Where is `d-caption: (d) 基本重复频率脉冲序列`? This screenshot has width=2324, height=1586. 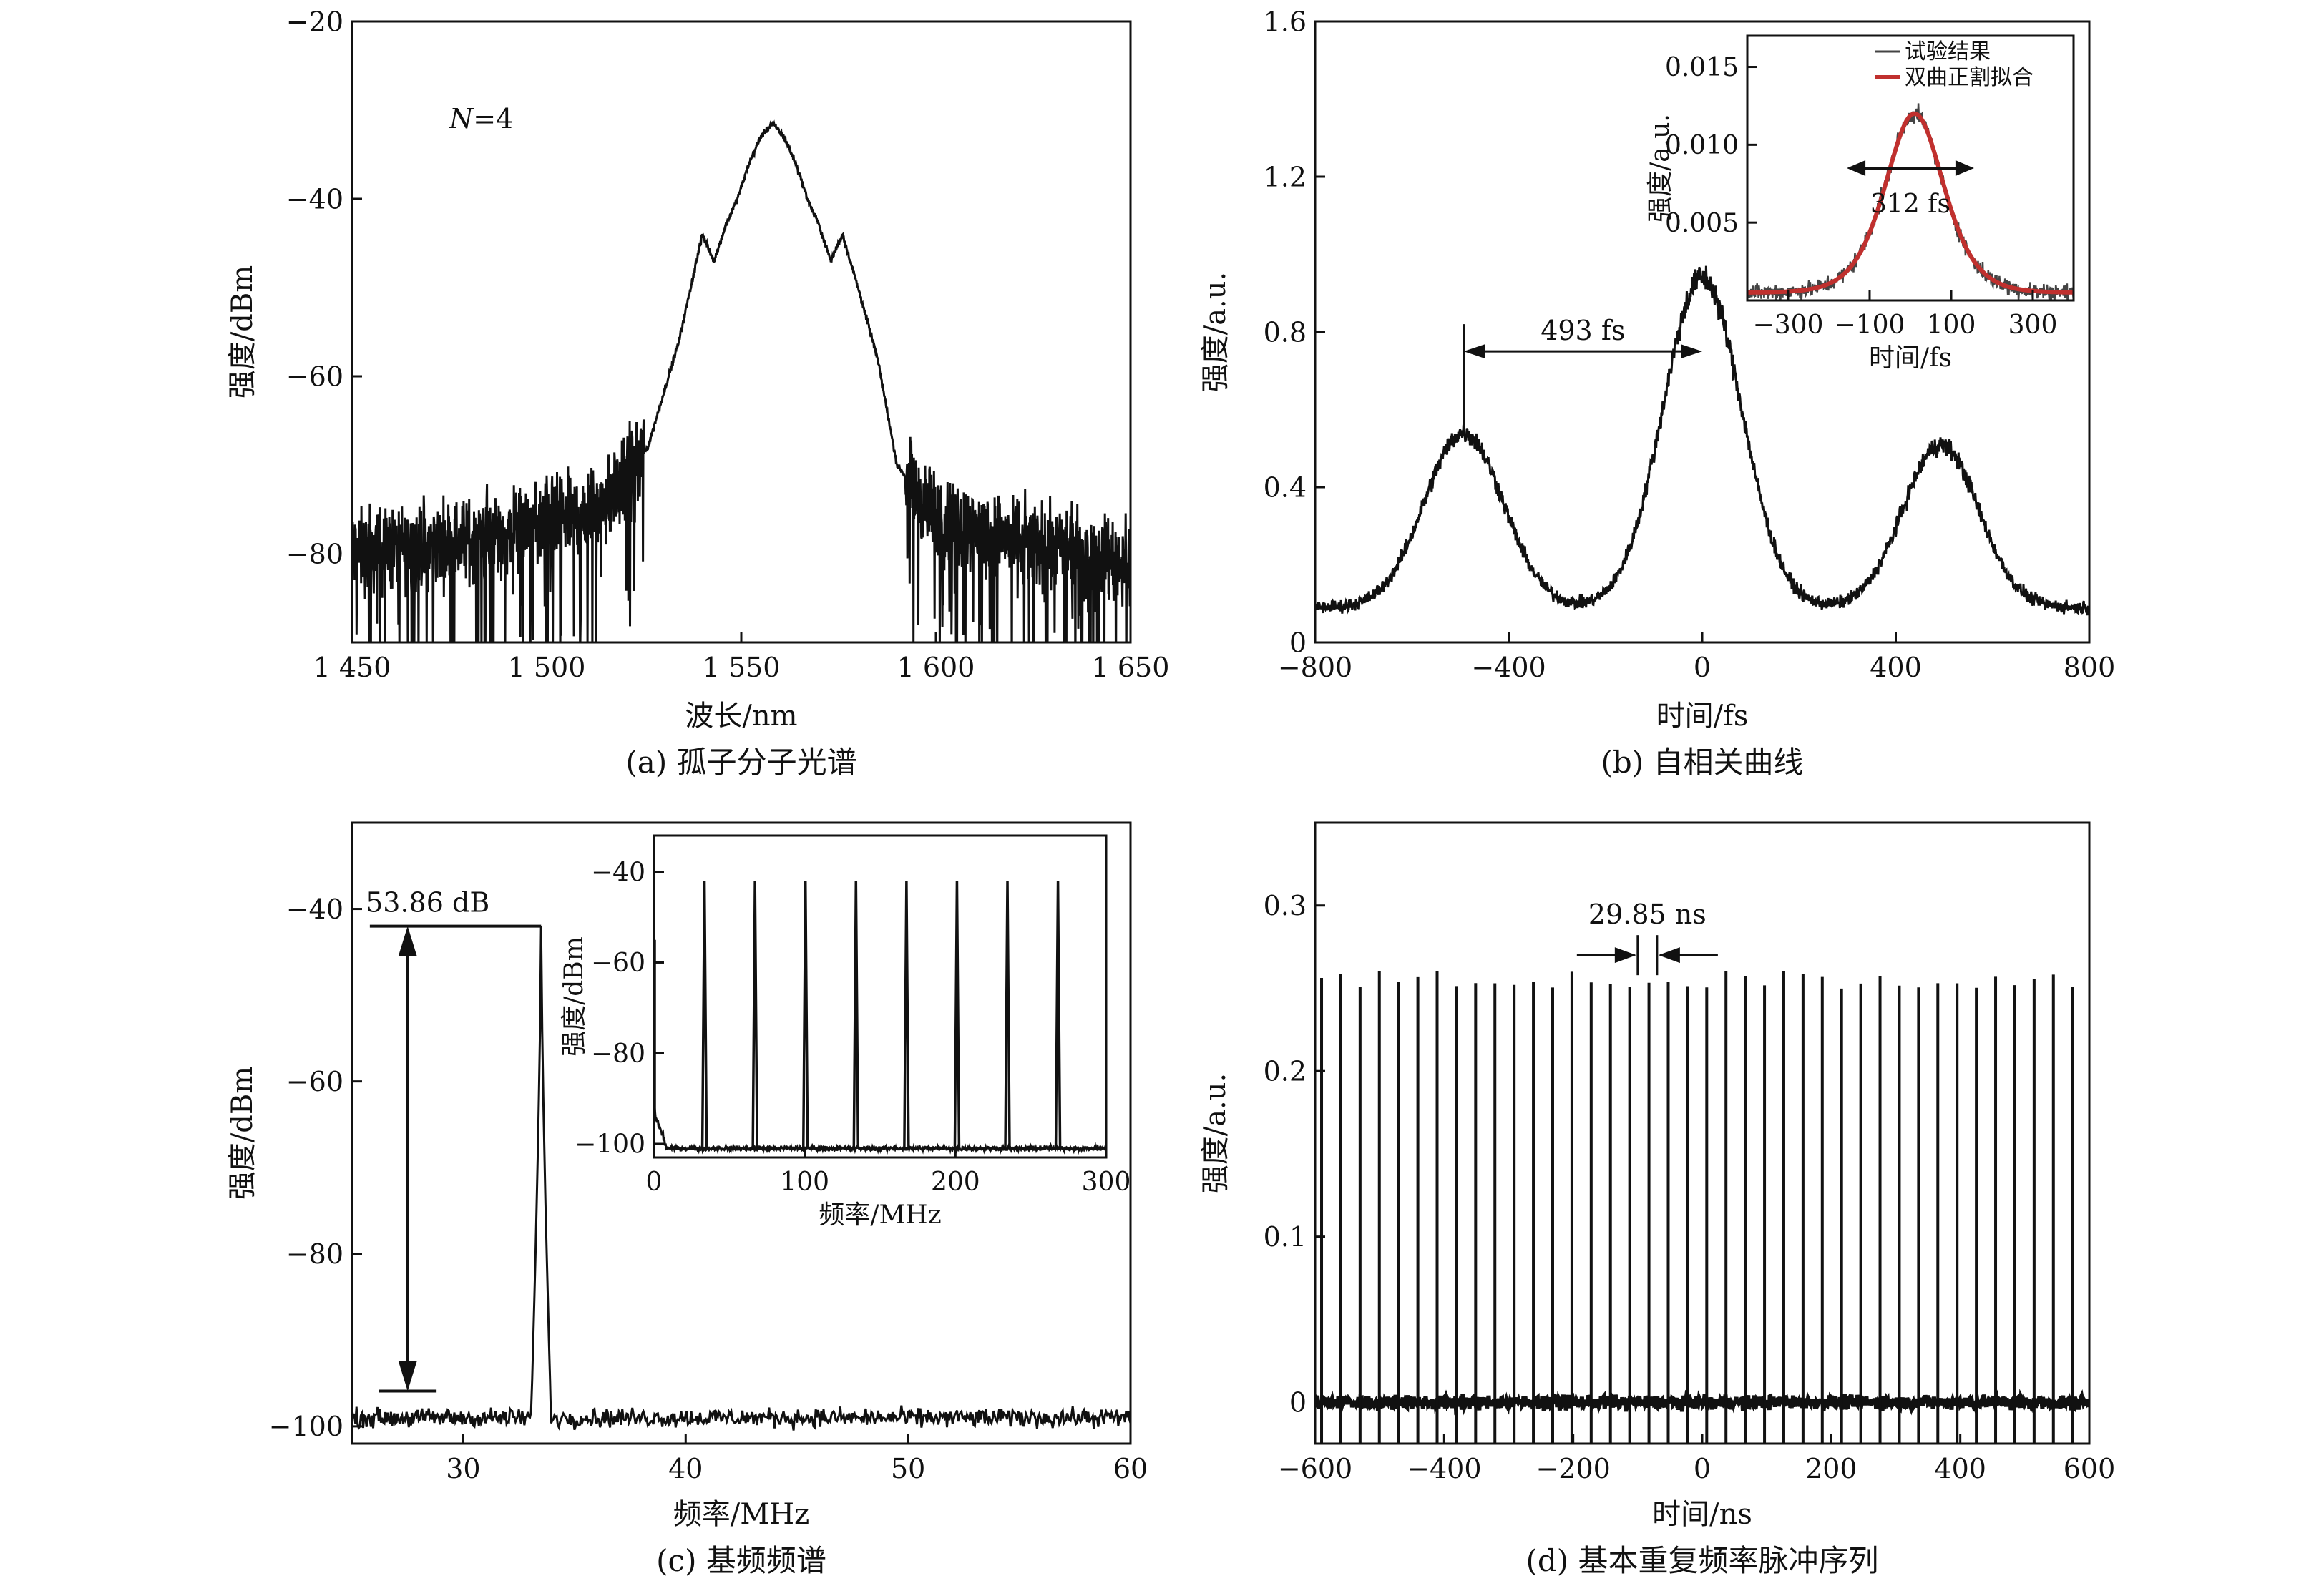 d-caption: (d) 基本重复频率脉冲序列 is located at coordinates (1701, 1561).